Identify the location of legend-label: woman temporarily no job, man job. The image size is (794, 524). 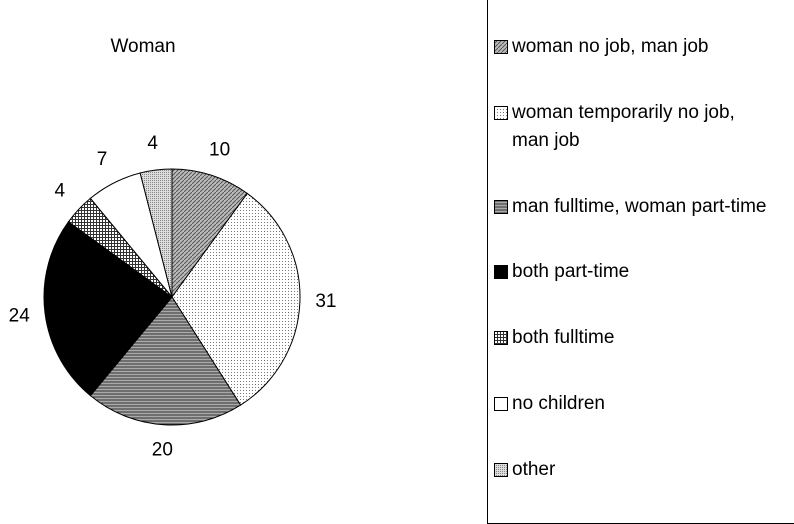
(623, 126).